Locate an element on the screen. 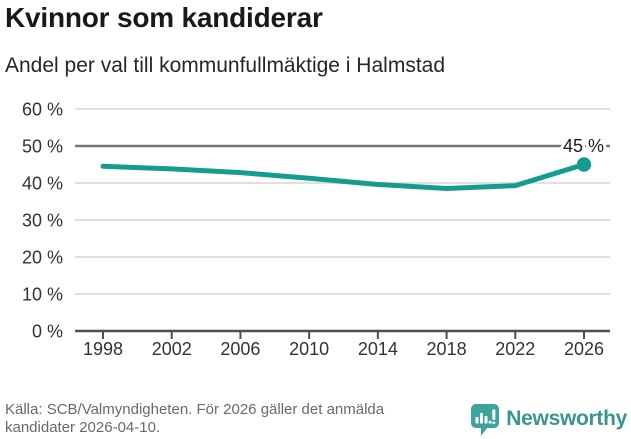 This screenshot has width=631, height=439. series-line is located at coordinates (343, 176).